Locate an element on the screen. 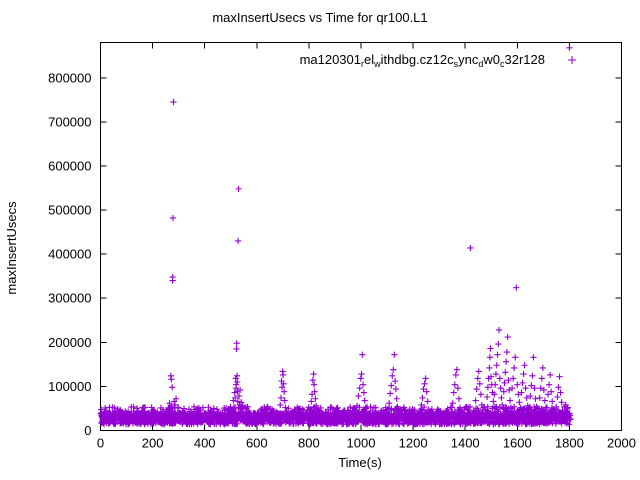 The image size is (640, 480). legend-subscript: c is located at coordinates (502, 64).